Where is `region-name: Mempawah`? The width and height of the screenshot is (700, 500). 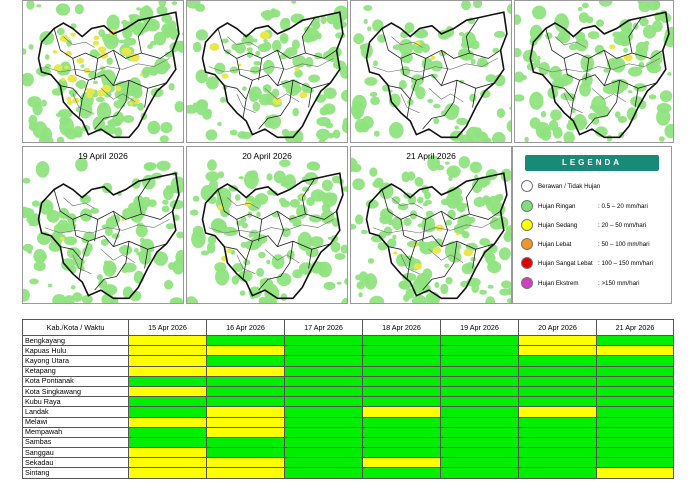 region-name: Mempawah is located at coordinates (75, 432).